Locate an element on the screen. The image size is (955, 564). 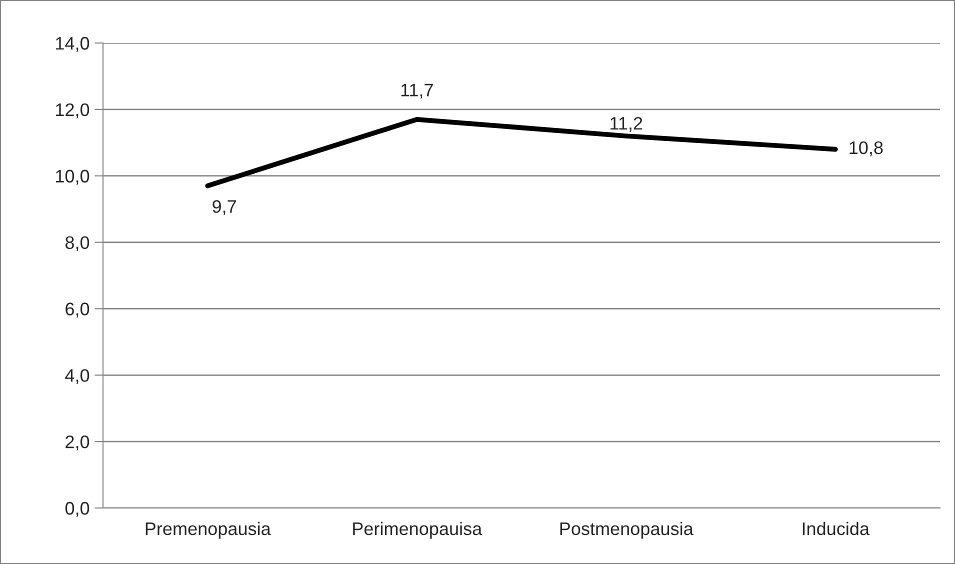
data-label: 11,2 is located at coordinates (626, 124).